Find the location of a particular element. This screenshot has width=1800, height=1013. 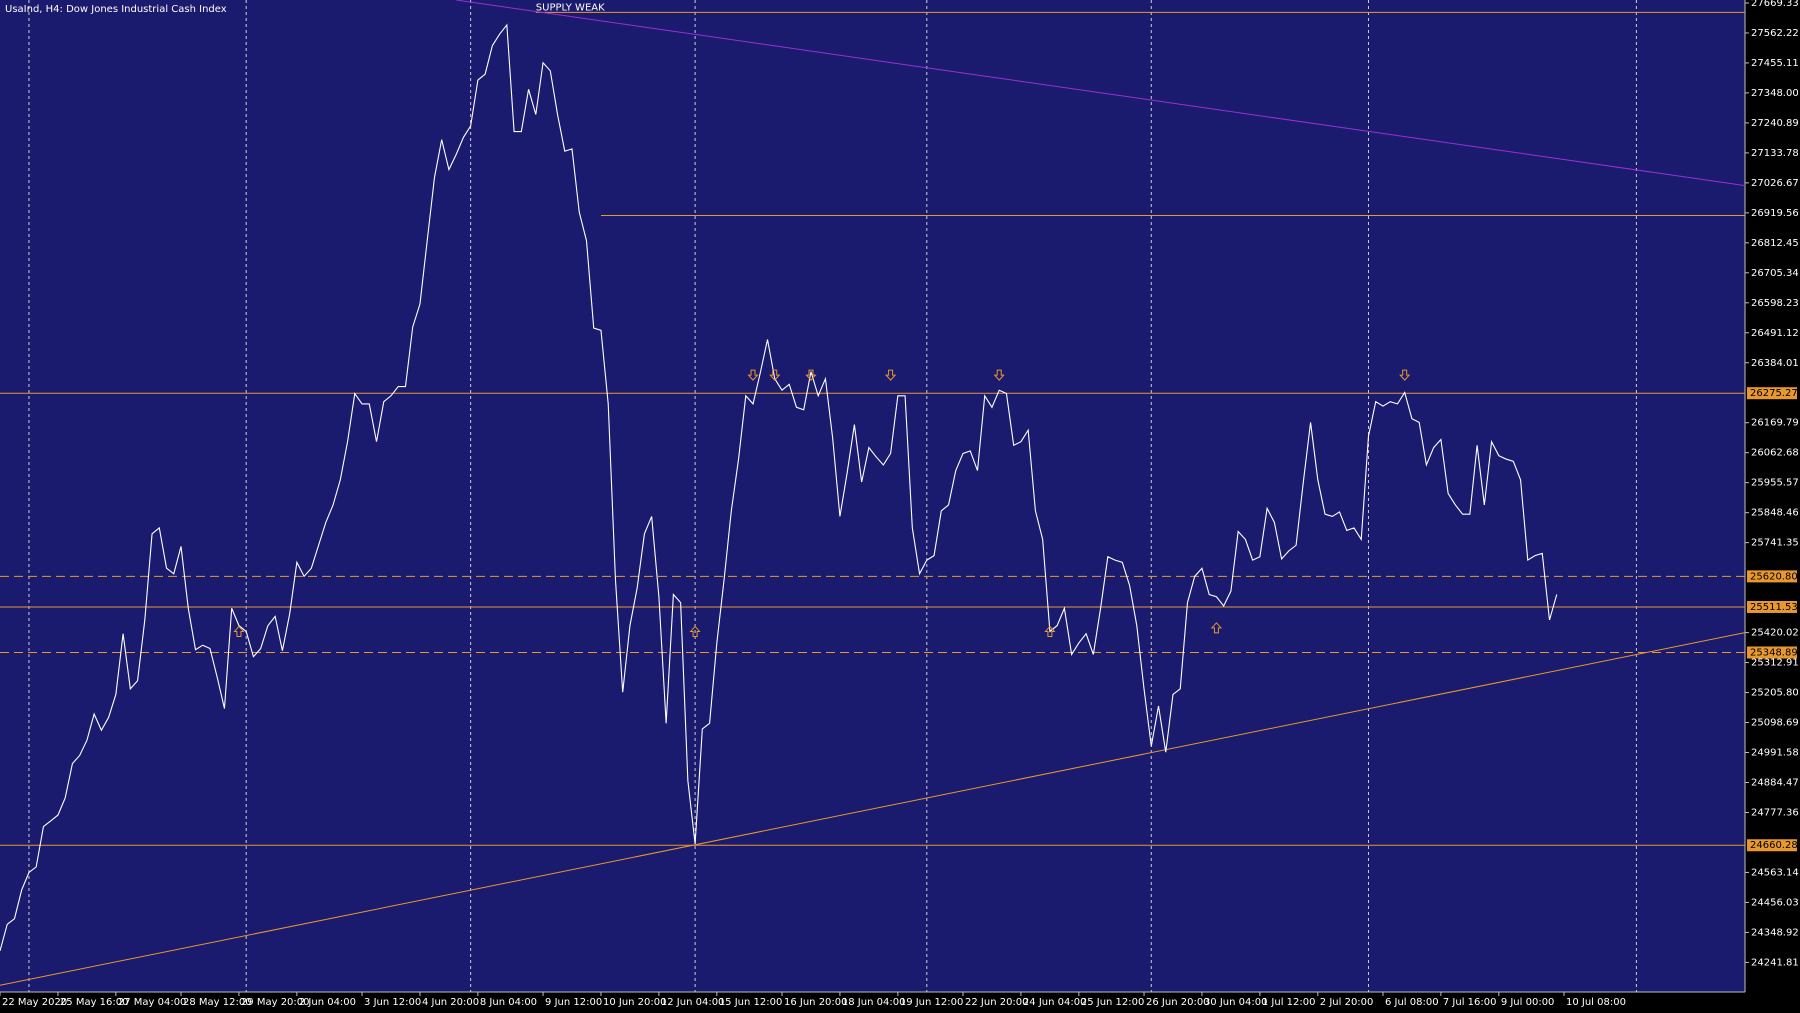

y-tick-label: 25420.02 is located at coordinates (1775, 633).